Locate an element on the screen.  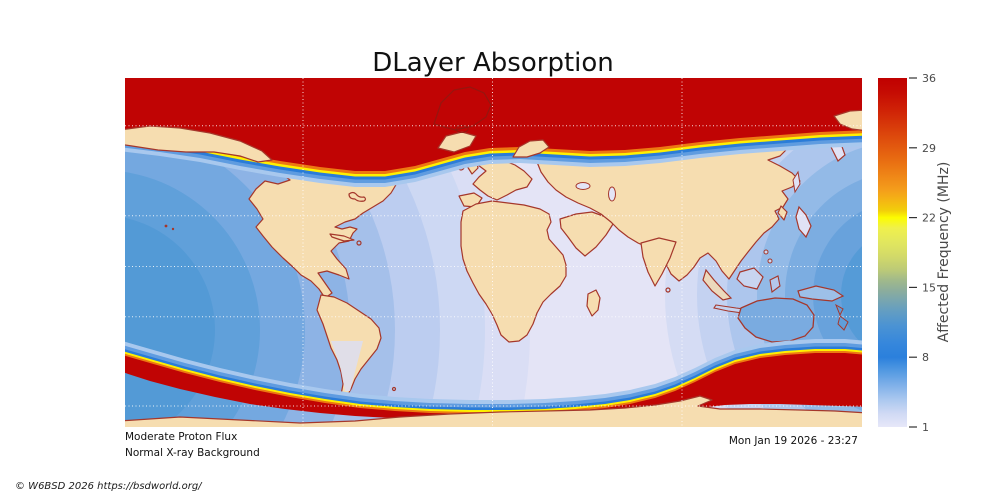
antarctica is located at coordinates (493, 411).